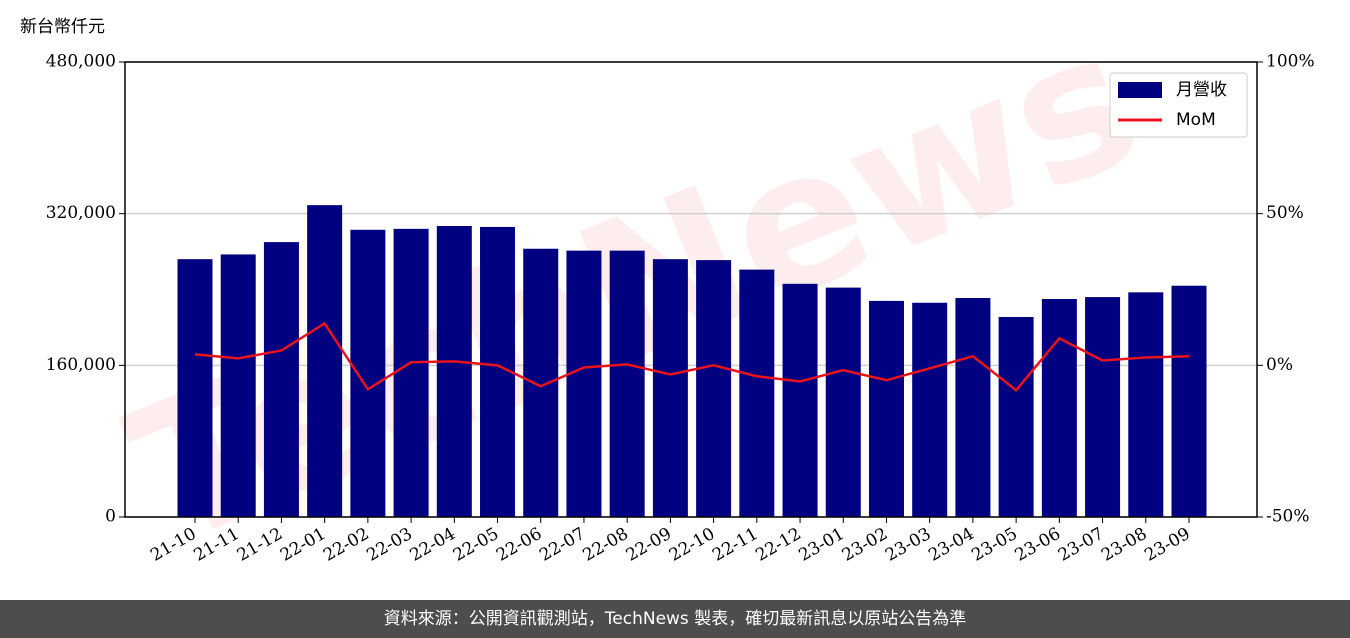  What do you see at coordinates (1124, 545) in the screenshot?
I see `x-tick-label: 23-08` at bounding box center [1124, 545].